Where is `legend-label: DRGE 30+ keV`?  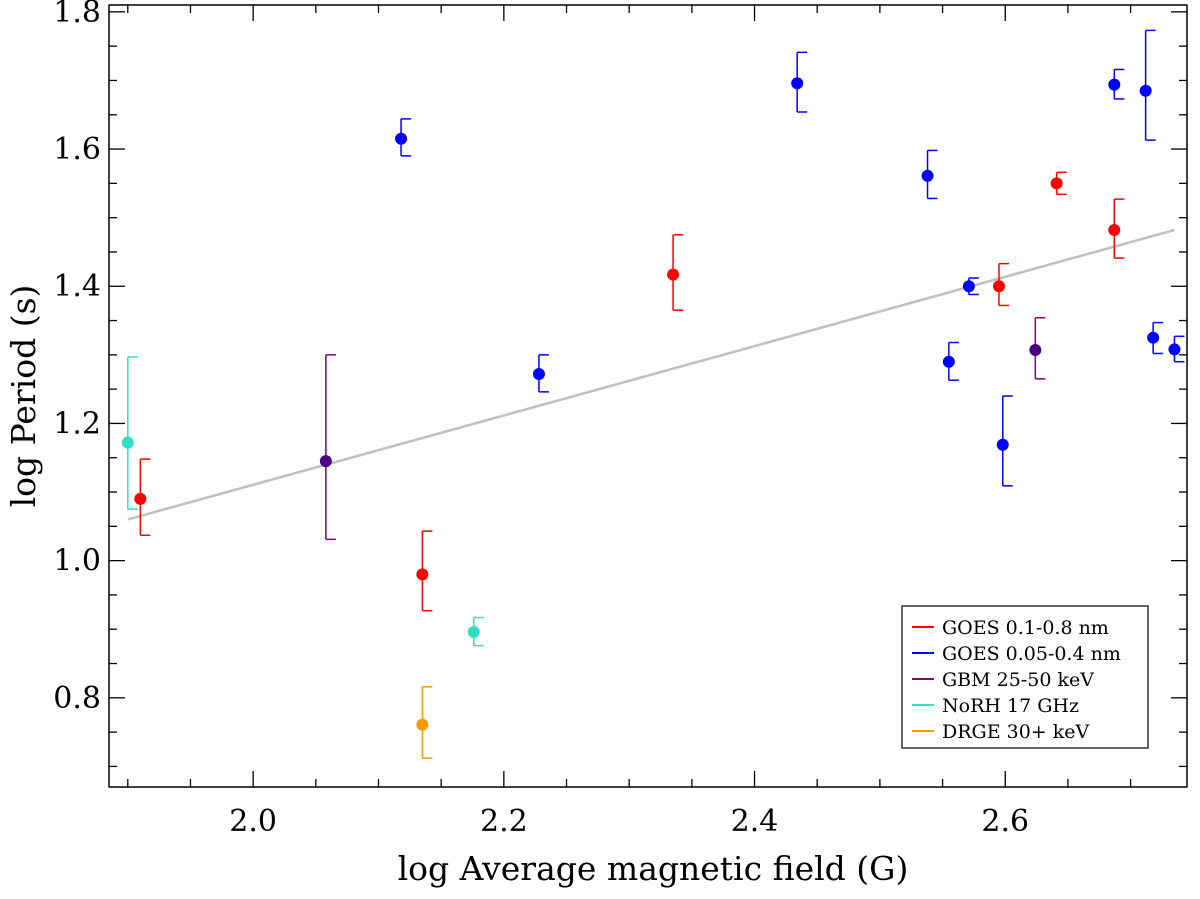
legend-label: DRGE 30+ keV is located at coordinates (1016, 732).